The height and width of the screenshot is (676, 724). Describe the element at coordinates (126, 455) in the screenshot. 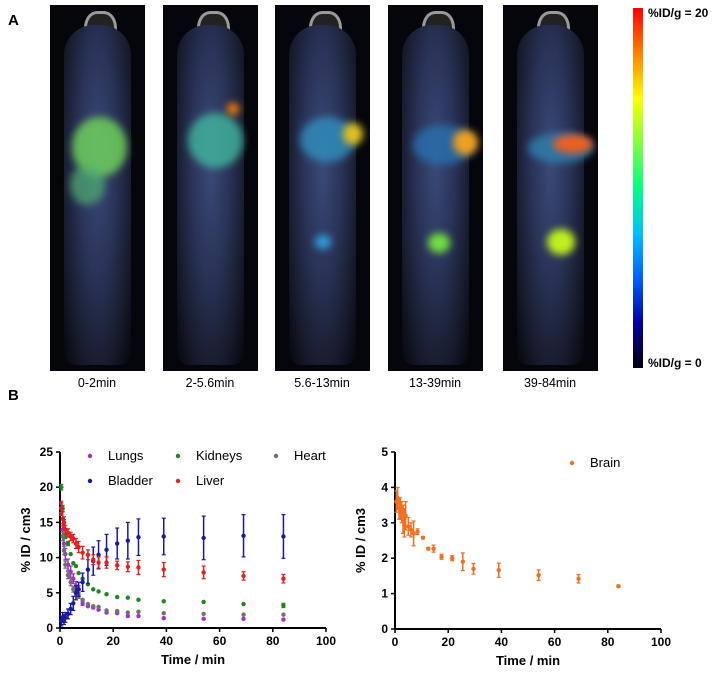

I see `legend-label-lungs: Lungs` at that location.